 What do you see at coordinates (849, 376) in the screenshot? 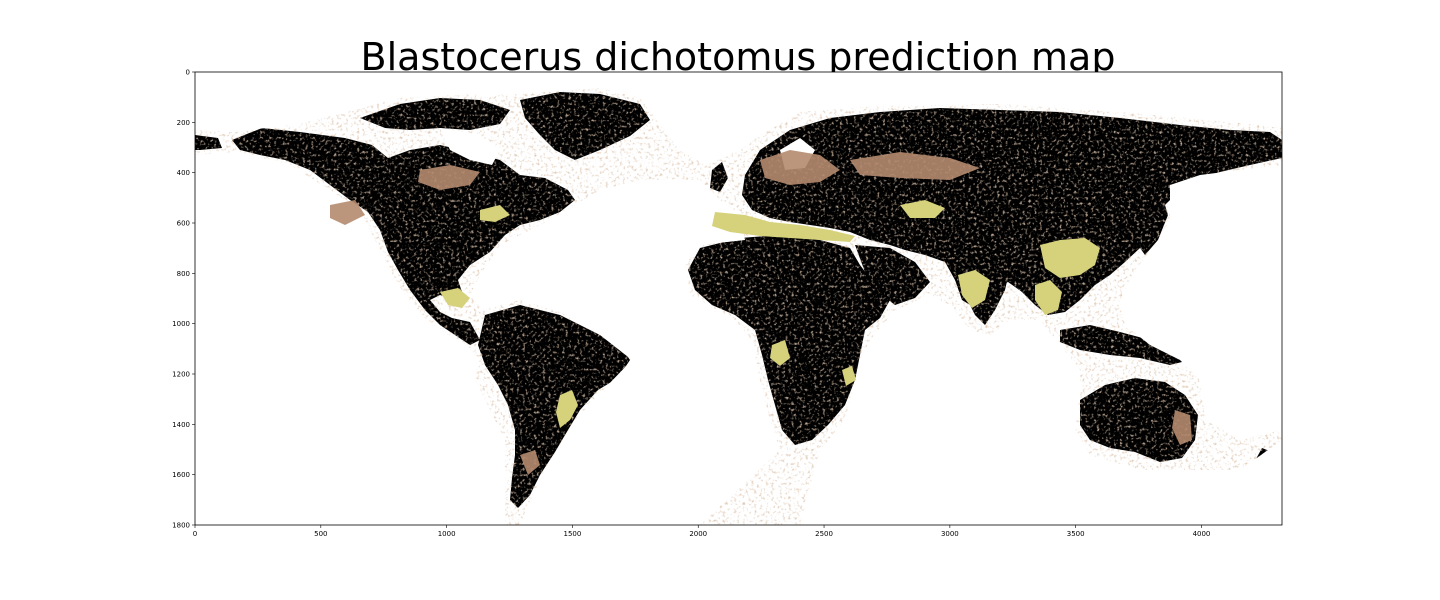
I see `high-prob-southern-africa` at bounding box center [849, 376].